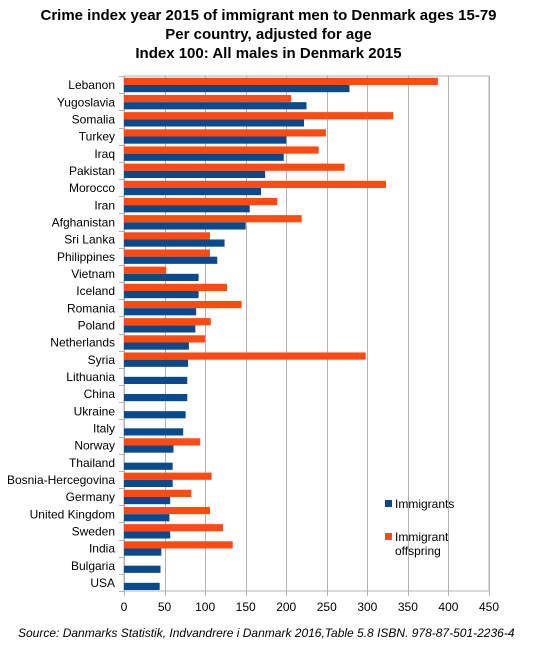 The width and height of the screenshot is (537, 651). Describe the element at coordinates (418, 551) in the screenshot. I see `legend-label-immigrant-offspring-line2: offspring` at that location.